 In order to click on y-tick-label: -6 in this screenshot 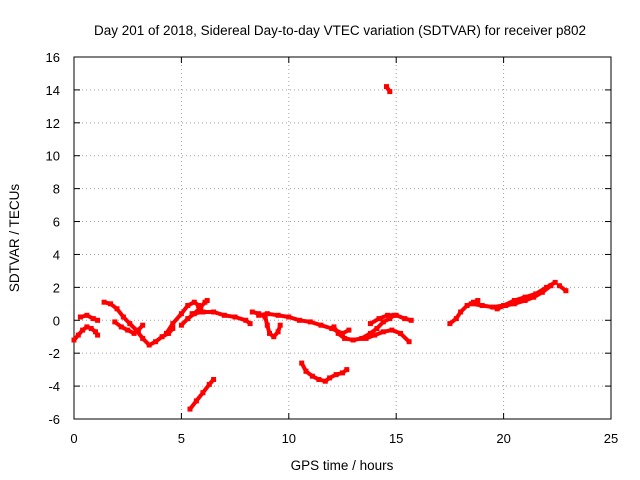, I will do `click(54, 419)`.